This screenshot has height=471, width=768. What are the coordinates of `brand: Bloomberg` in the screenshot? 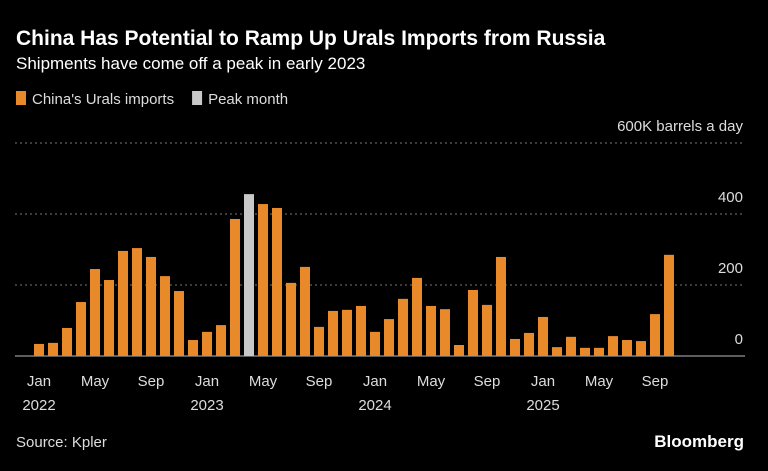 It's located at (699, 441).